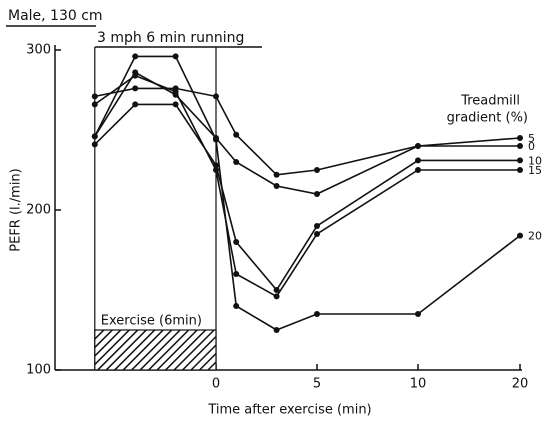  What do you see at coordinates (38, 50) in the screenshot?
I see `y-tick-label: 300` at bounding box center [38, 50].